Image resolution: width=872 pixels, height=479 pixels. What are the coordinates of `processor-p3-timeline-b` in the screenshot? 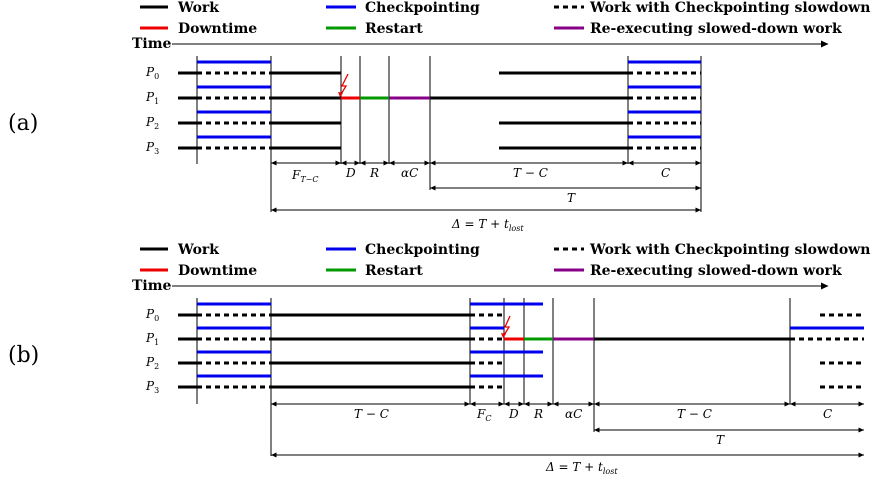 It's located at (521, 381).